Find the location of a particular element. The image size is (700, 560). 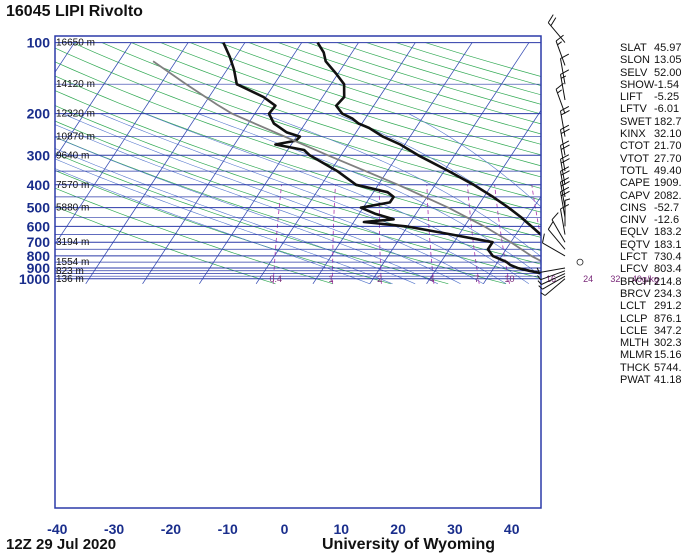

index-name: LFCV is located at coordinates (634, 269).